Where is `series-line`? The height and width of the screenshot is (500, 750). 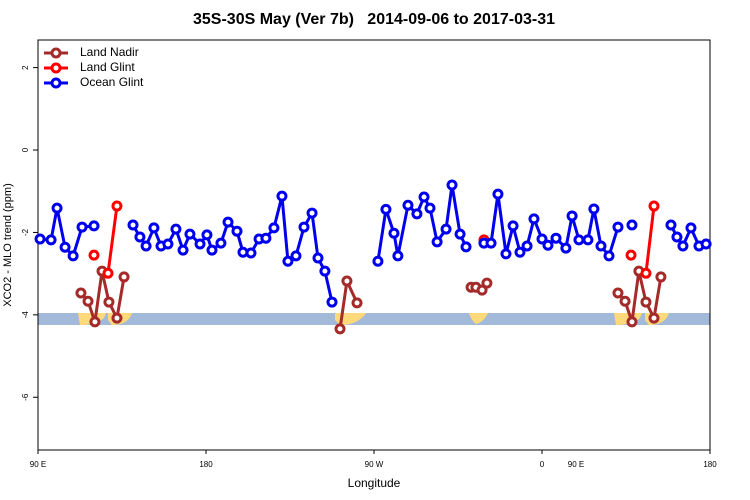 series-line is located at coordinates (112, 239).